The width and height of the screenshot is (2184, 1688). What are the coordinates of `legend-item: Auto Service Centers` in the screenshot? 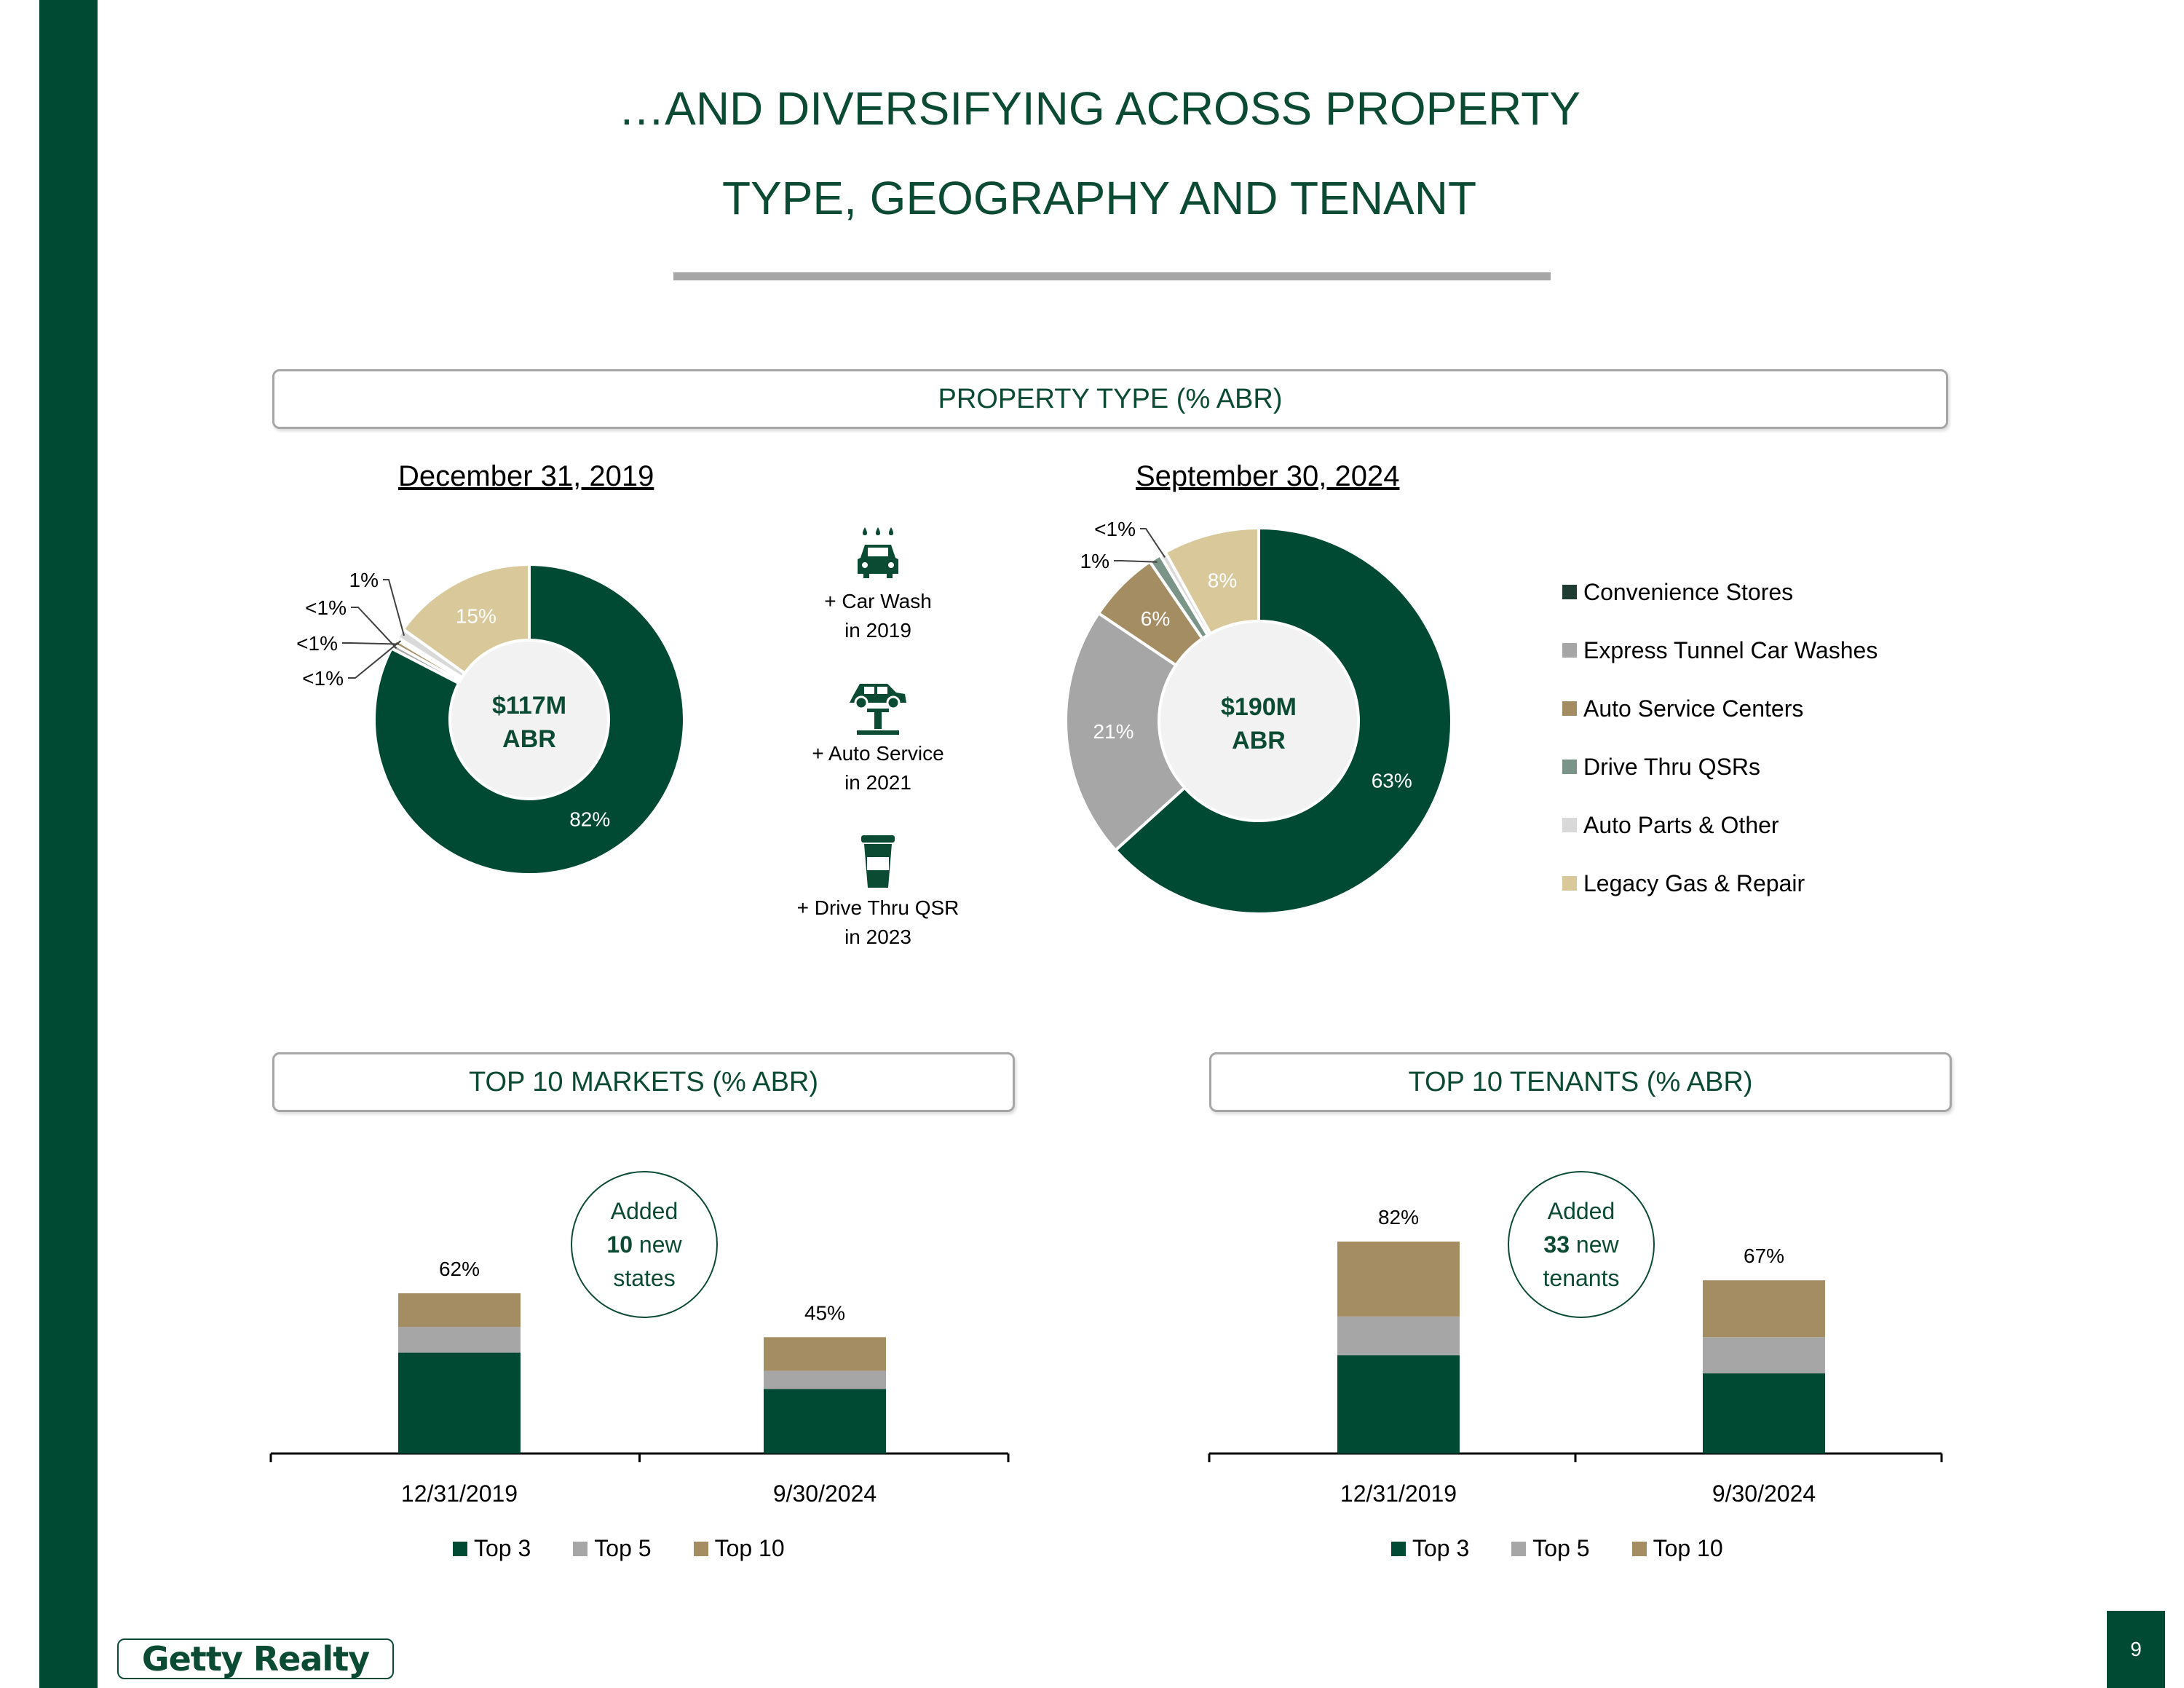 It's located at (1720, 708).